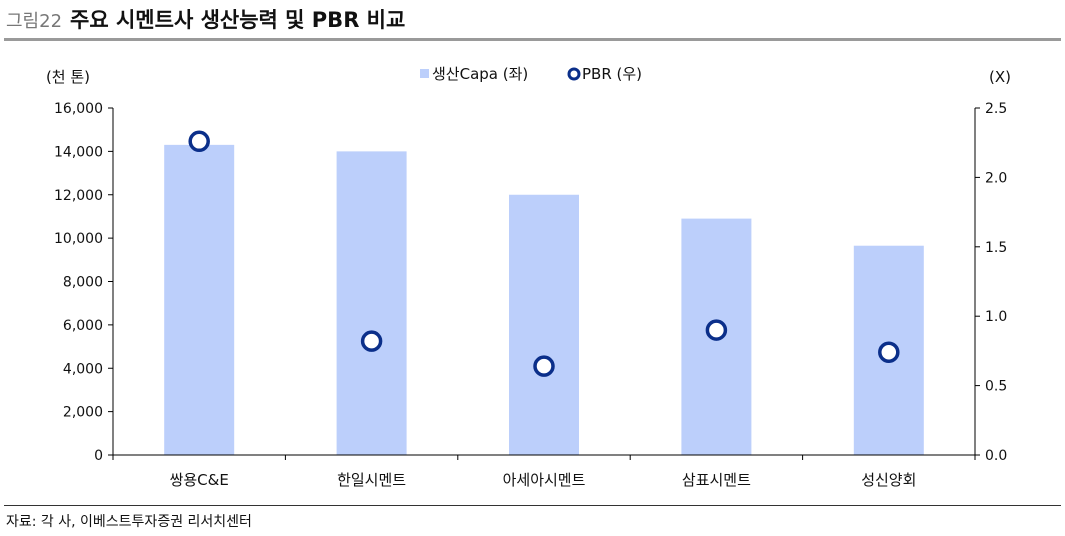 The height and width of the screenshot is (536, 1065). Describe the element at coordinates (1000, 77) in the screenshot. I see `y-axis-right-label: (X)` at that location.